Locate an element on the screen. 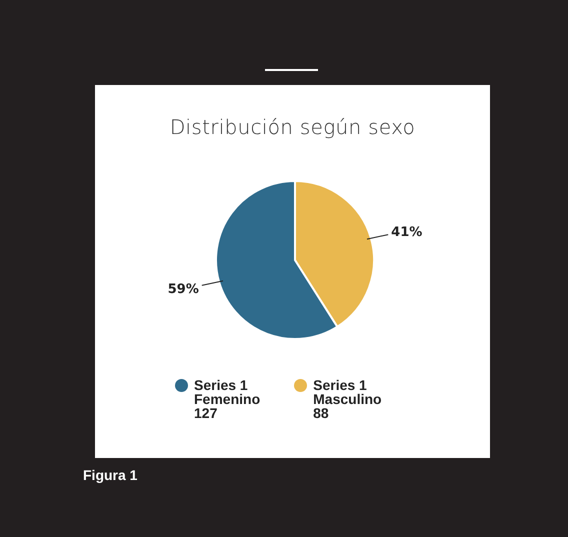 The image size is (568, 537). data-label: 41% is located at coordinates (406, 232).